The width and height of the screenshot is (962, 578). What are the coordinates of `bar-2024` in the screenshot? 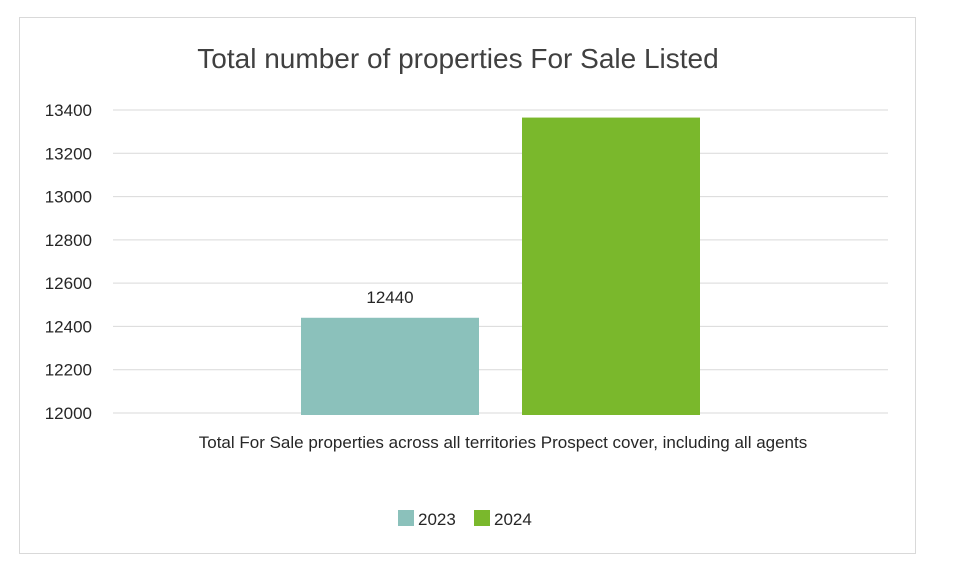 It's located at (611, 266).